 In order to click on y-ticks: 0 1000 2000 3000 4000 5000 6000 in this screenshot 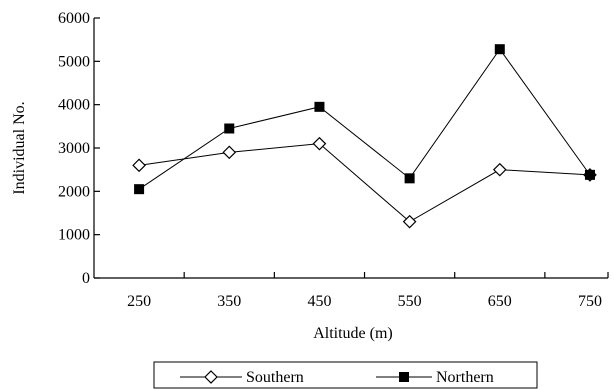, I will do `click(79, 148)`.